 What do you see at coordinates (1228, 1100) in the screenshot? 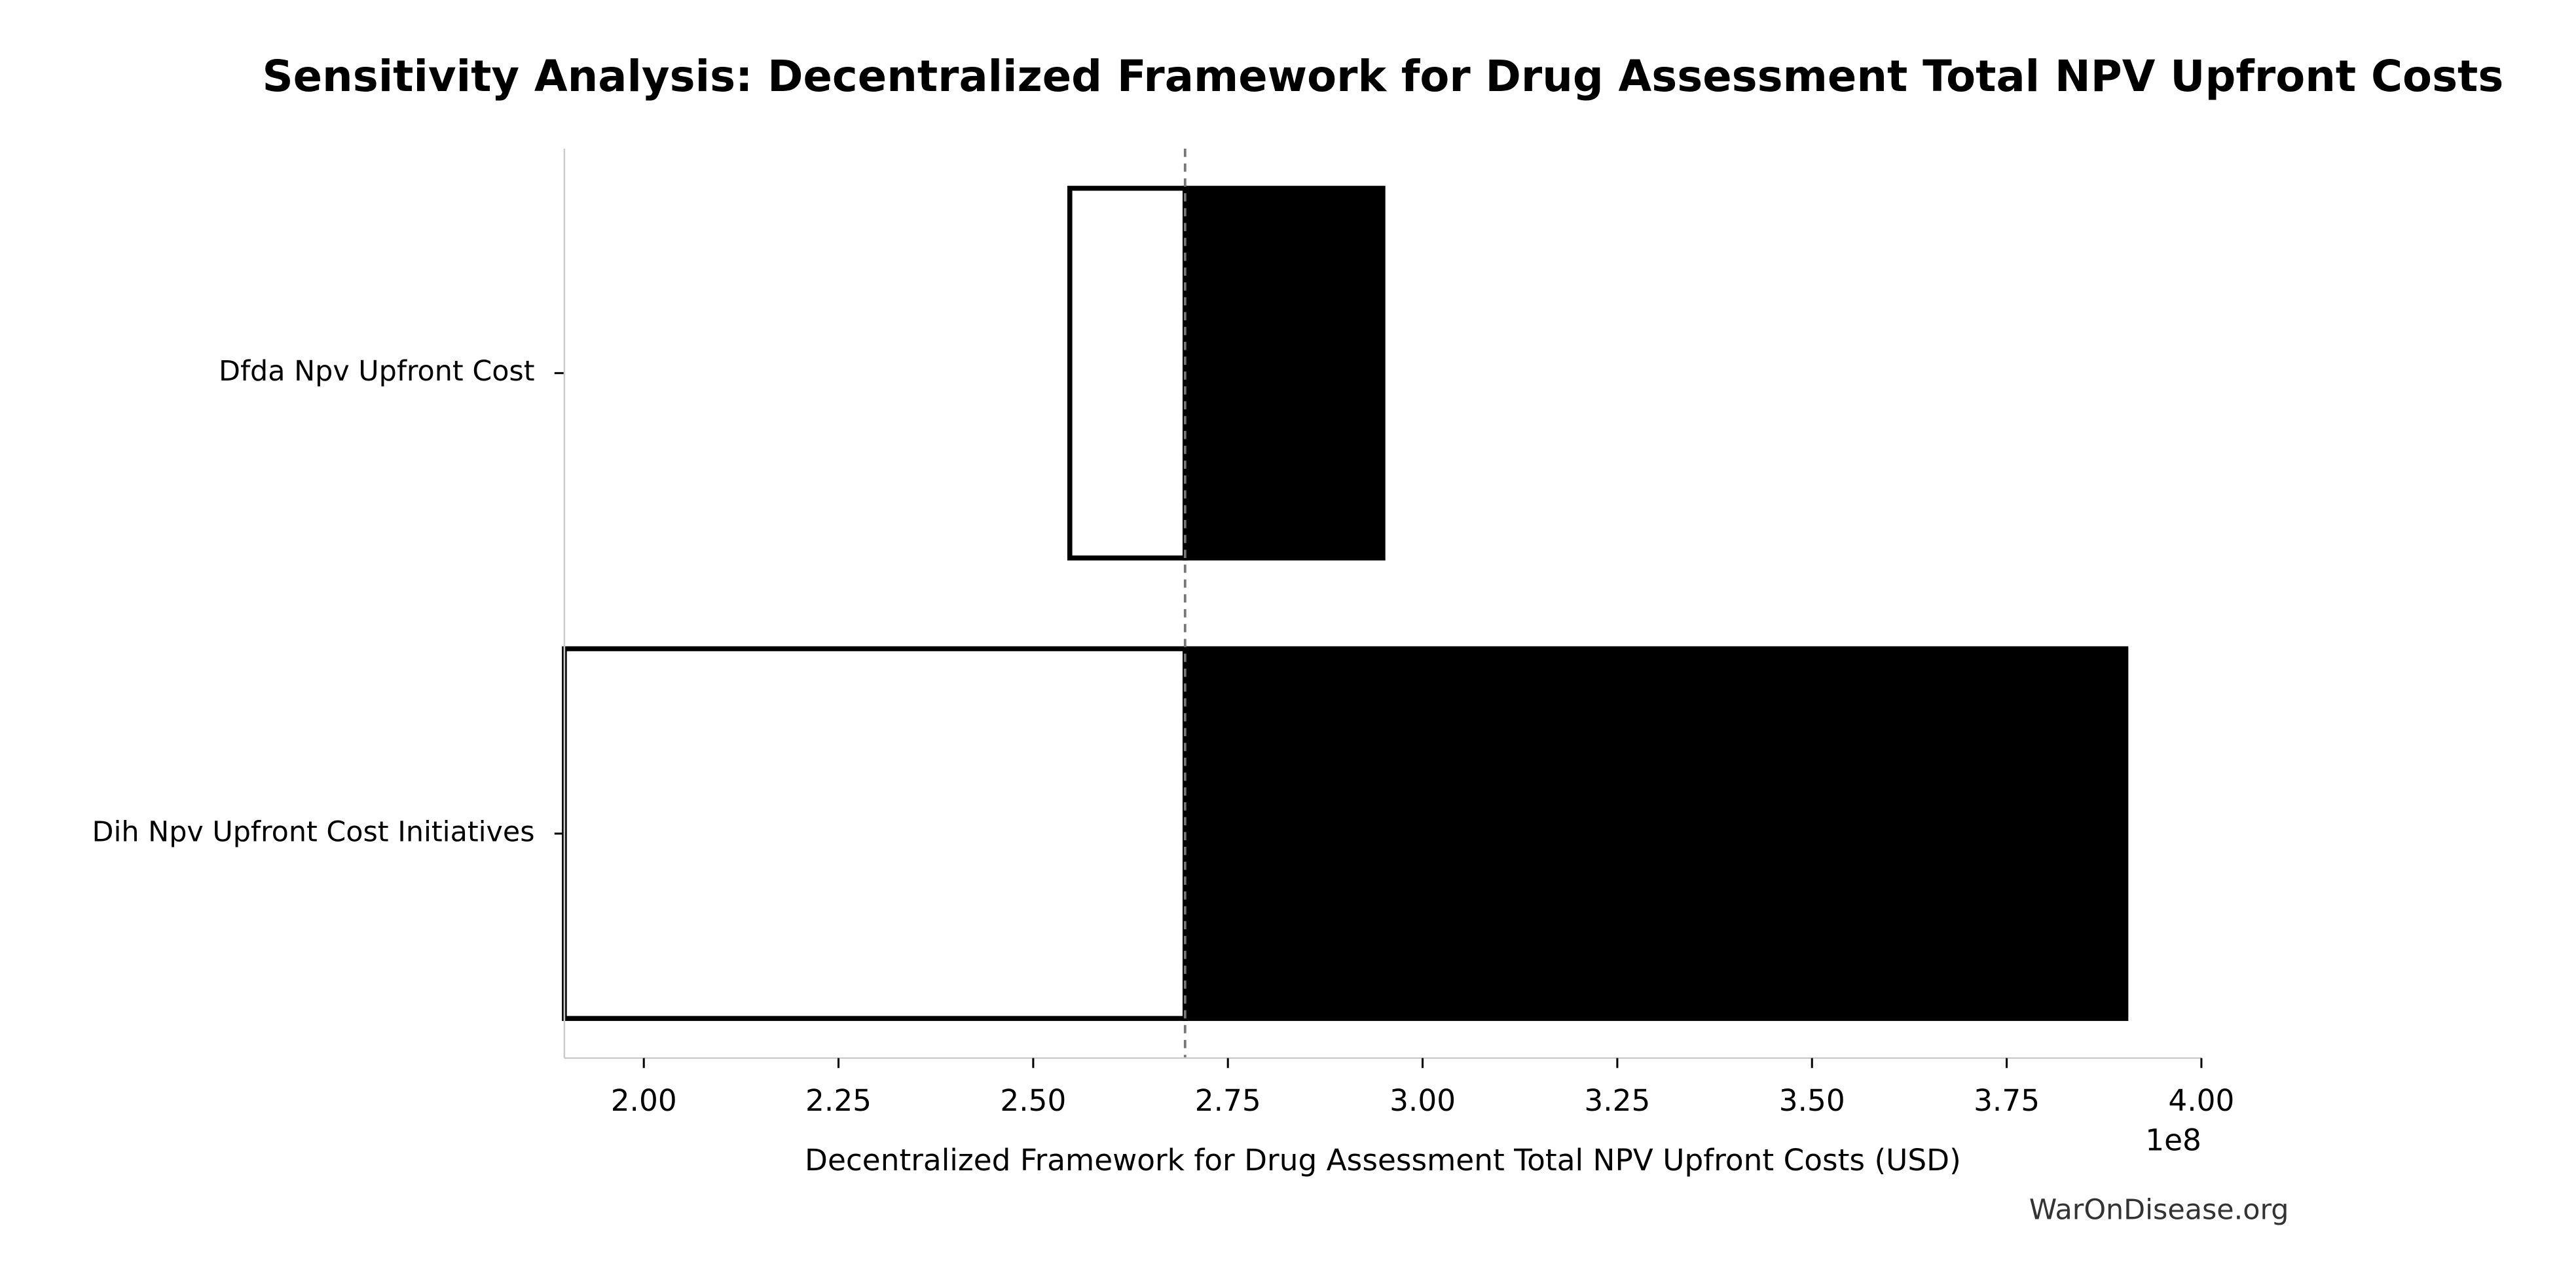
I see `x-tick-label: 2.75` at bounding box center [1228, 1100].